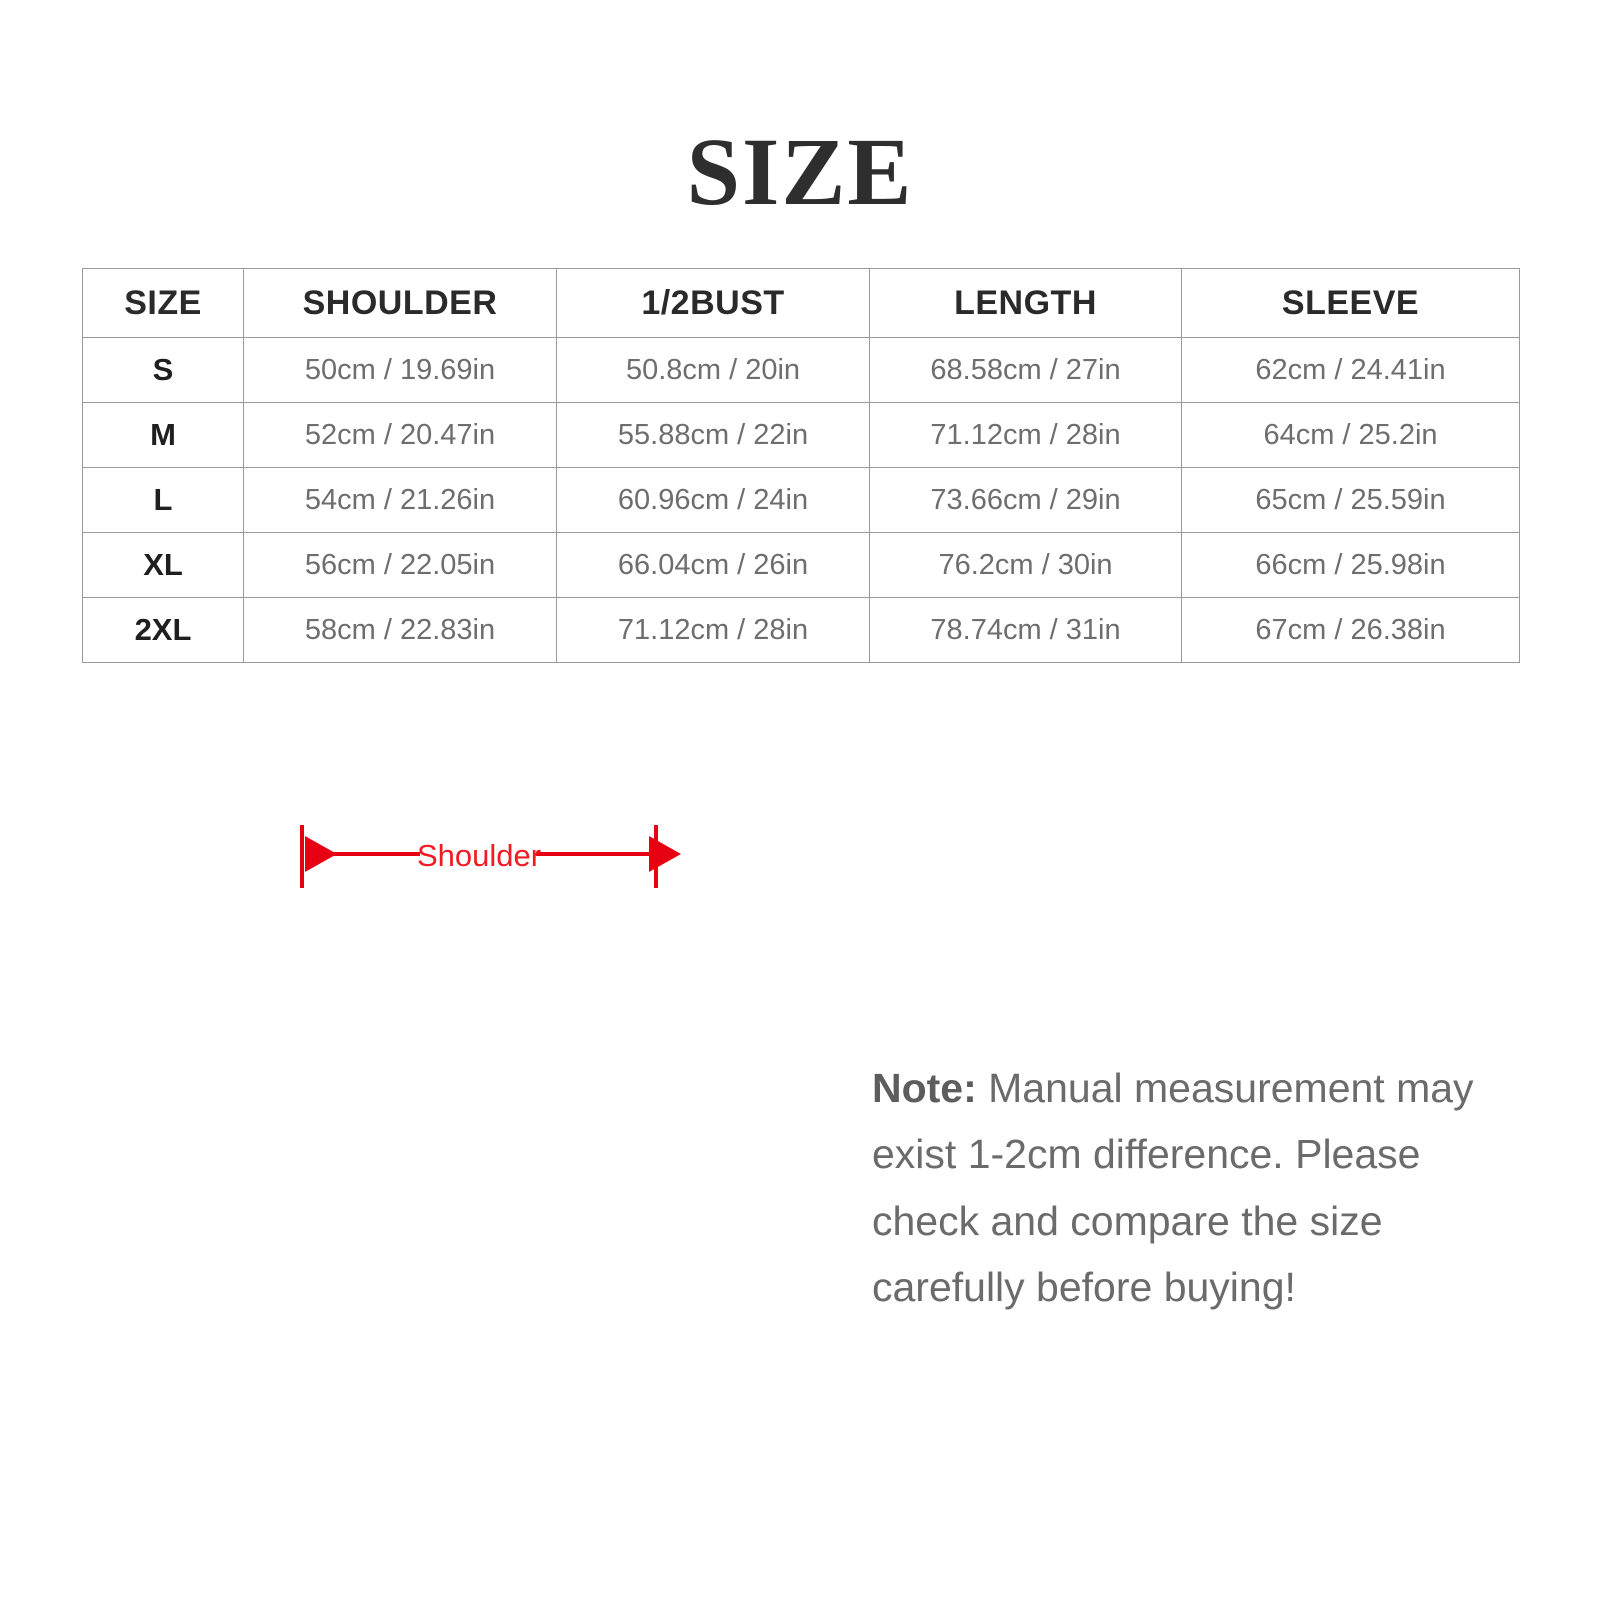  Describe the element at coordinates (479, 855) in the screenshot. I see `shoulder-label: Shoulder` at that location.